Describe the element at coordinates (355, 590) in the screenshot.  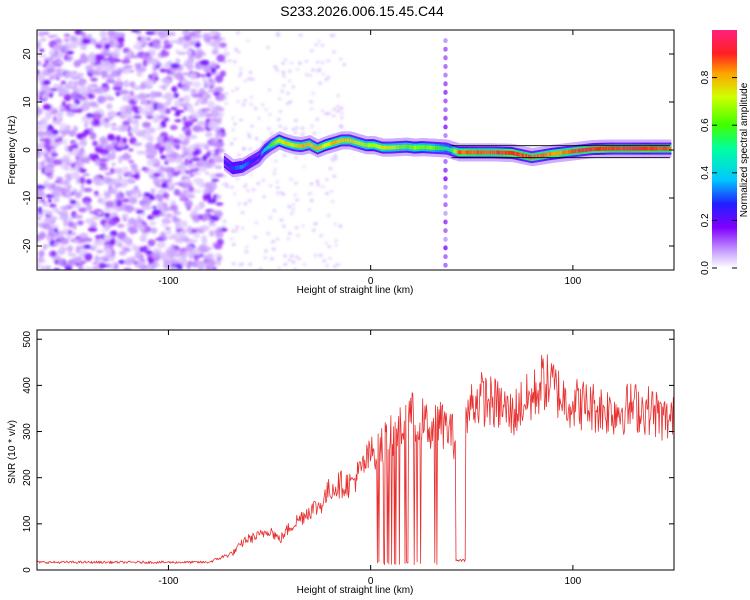
I see `snr-x-label: Height of straight line (km)` at that location.